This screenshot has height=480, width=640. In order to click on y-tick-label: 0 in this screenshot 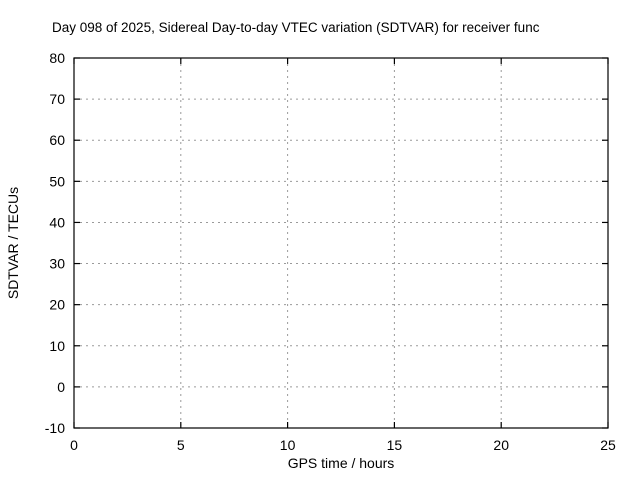, I will do `click(61, 387)`.